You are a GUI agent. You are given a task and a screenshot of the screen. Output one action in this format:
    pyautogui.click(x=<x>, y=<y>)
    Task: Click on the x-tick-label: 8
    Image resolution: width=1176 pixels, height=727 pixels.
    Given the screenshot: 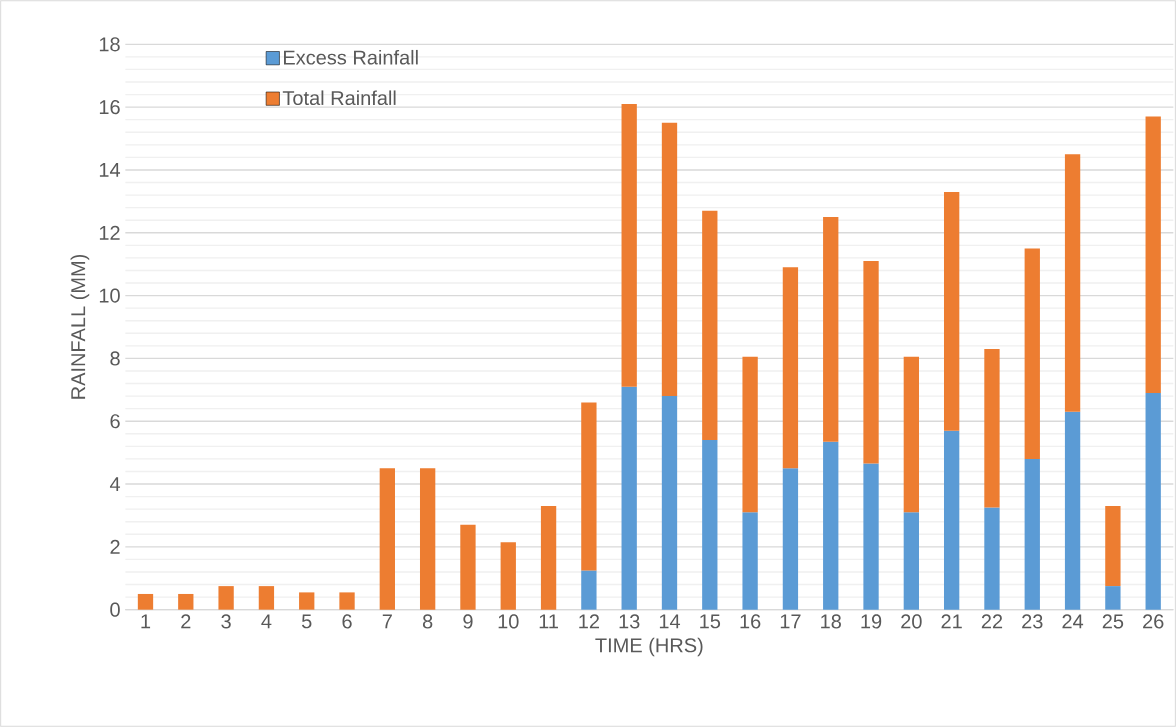 What is the action you would take?
    pyautogui.click(x=427, y=621)
    